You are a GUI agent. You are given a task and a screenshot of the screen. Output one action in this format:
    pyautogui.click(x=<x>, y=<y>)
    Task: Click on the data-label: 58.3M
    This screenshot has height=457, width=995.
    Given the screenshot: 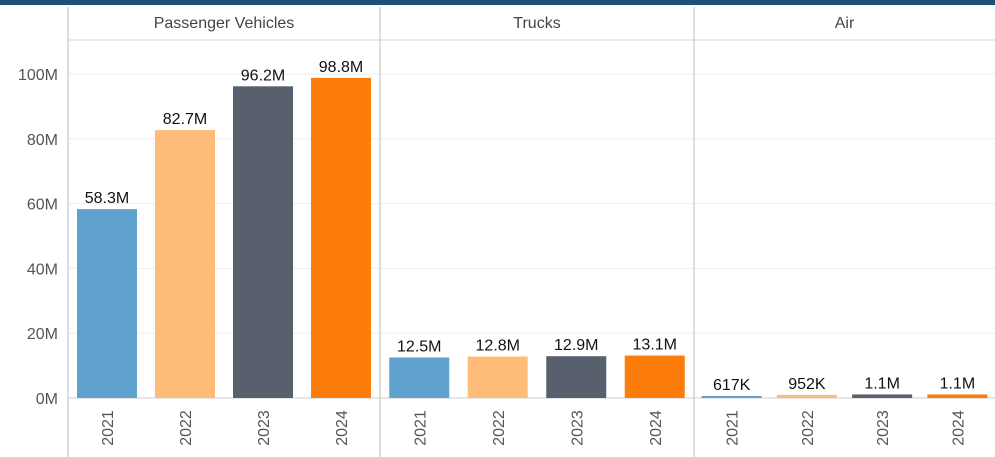 What is the action you would take?
    pyautogui.click(x=107, y=198)
    